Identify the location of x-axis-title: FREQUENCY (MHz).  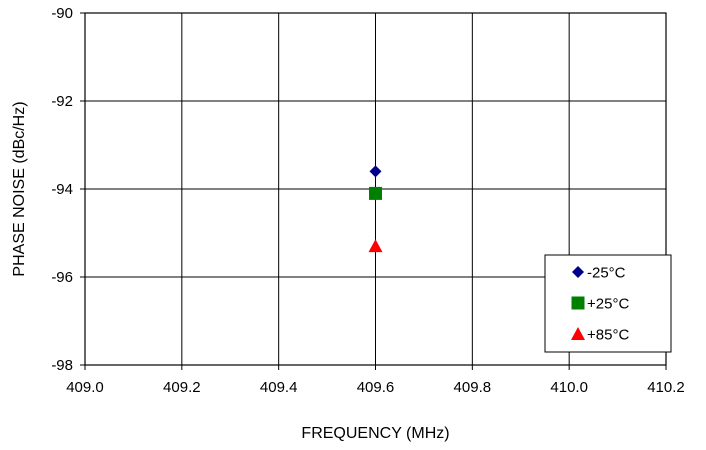
(375, 433).